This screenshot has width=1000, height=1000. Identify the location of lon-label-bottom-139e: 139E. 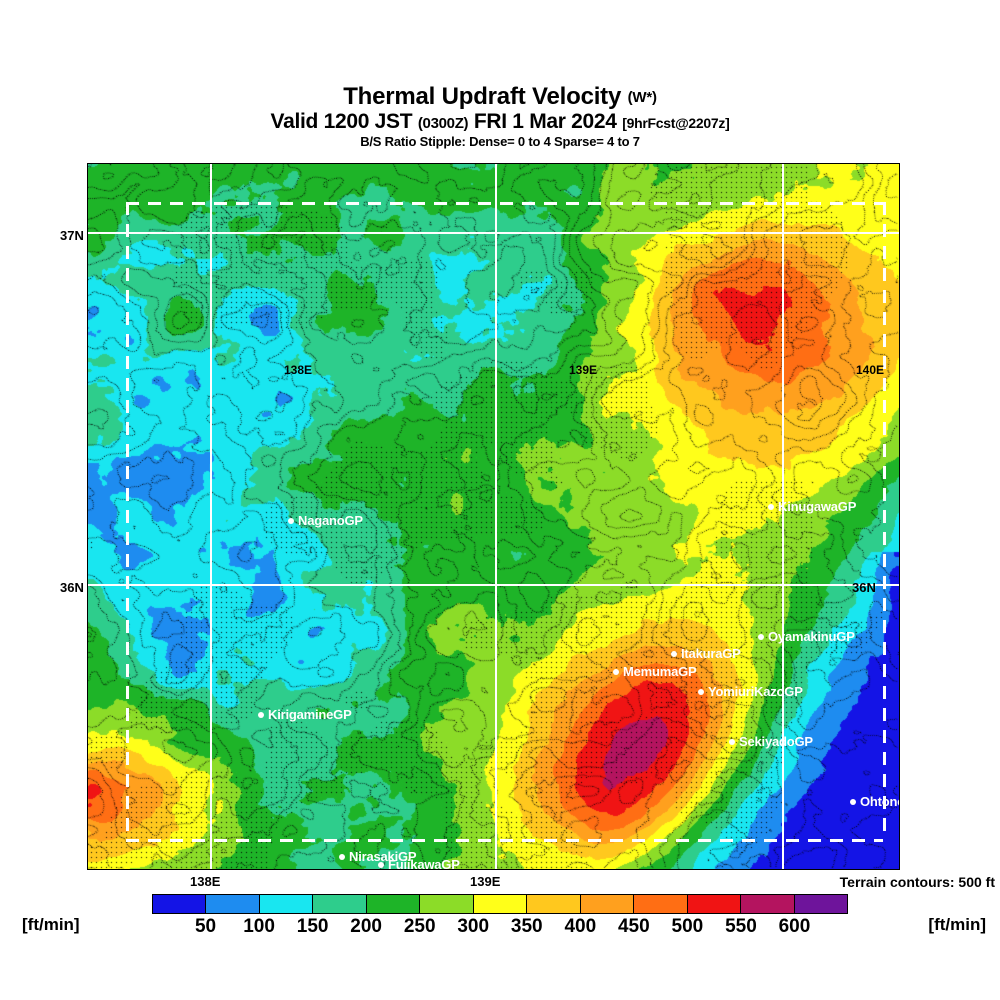
(485, 881).